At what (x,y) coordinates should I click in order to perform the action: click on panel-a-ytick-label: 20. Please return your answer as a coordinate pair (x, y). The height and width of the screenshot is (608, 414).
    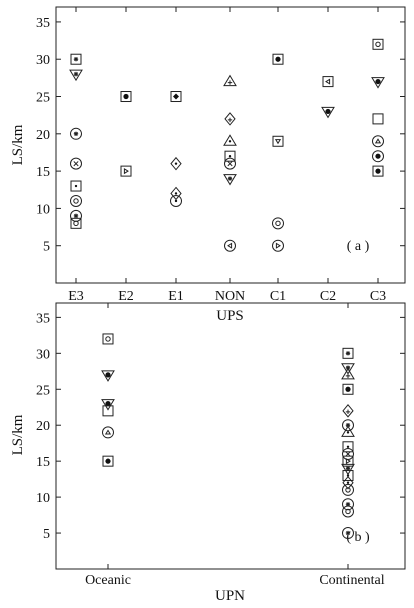
    Looking at the image, I should click on (43, 135).